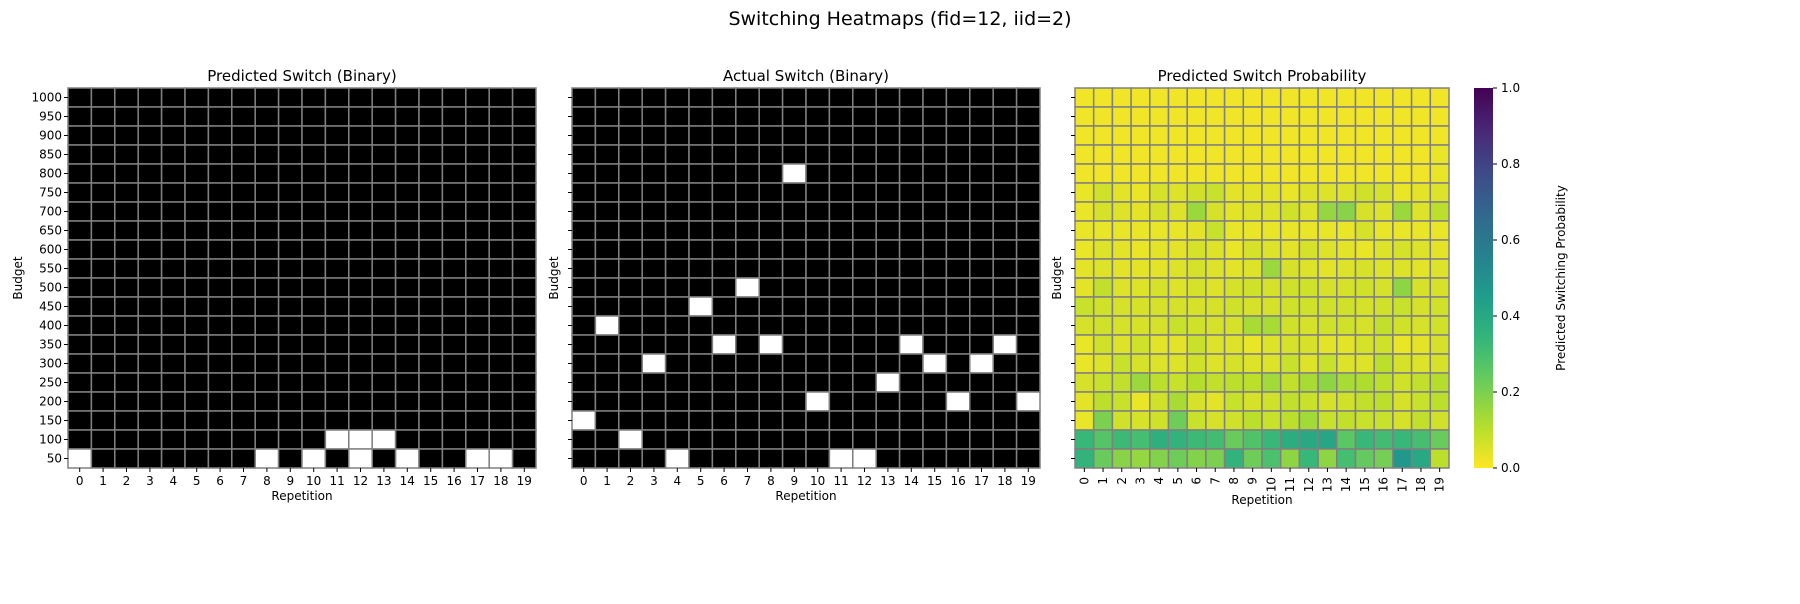 The height and width of the screenshot is (604, 1800). What do you see at coordinates (50, 307) in the screenshot?
I see `y-tick-label: 450` at bounding box center [50, 307].